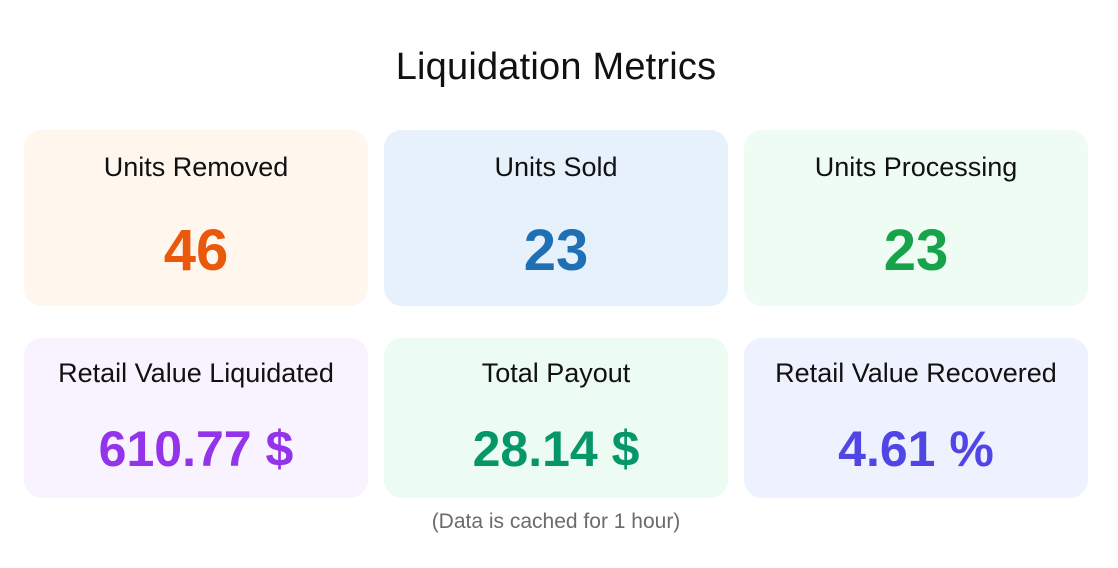 The height and width of the screenshot is (568, 1118). What do you see at coordinates (916, 418) in the screenshot?
I see `metric-card-retail-value-recovered: Retail Value Recovered 4.61 %` at bounding box center [916, 418].